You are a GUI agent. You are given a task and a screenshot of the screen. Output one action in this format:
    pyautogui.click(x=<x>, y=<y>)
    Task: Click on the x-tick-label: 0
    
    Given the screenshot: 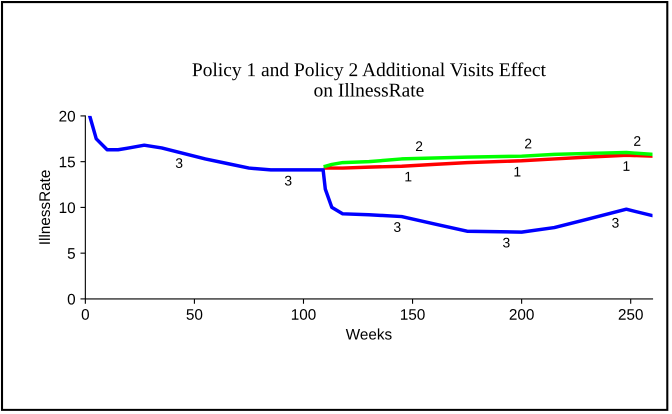 What is the action you would take?
    pyautogui.click(x=85, y=314)
    